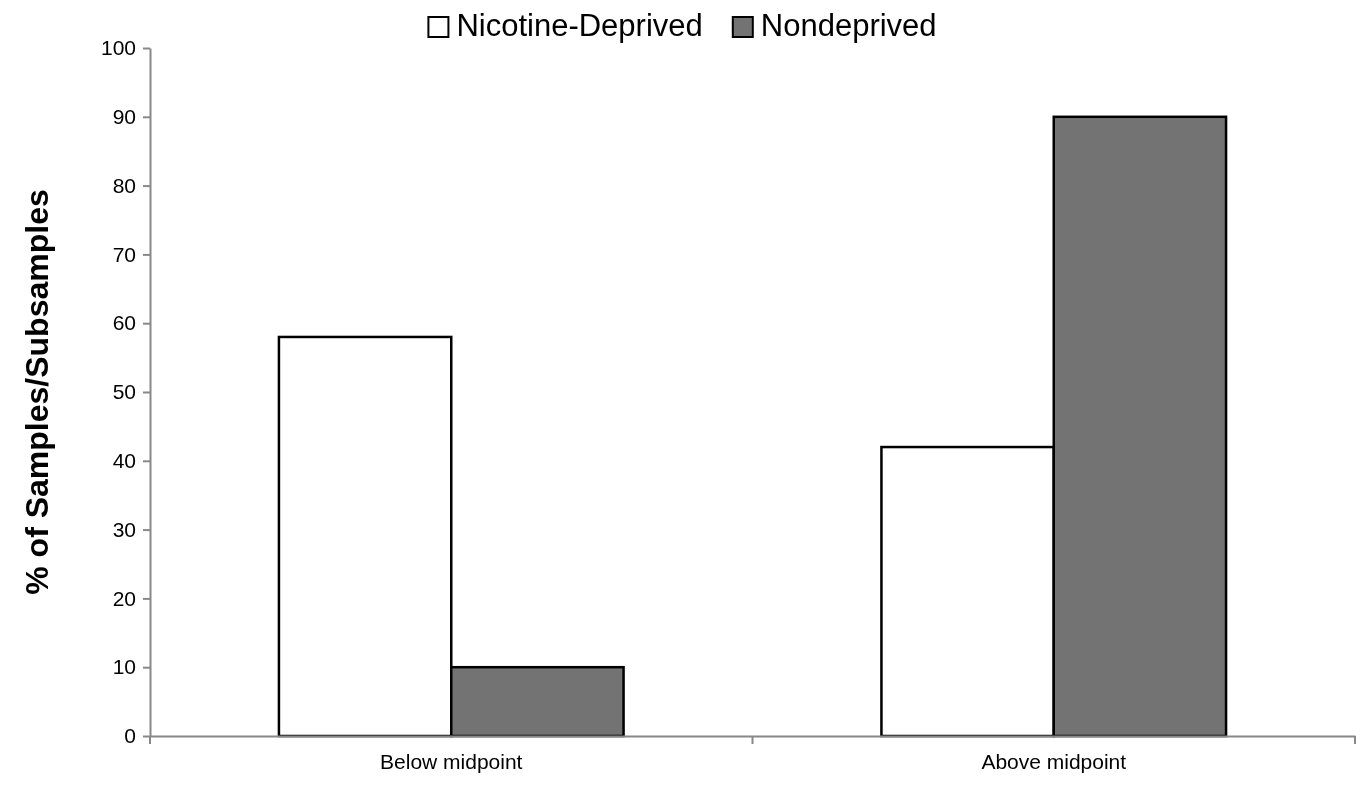 This screenshot has height=800, width=1361. Describe the element at coordinates (124, 185) in the screenshot. I see `y-tick-label: 80` at that location.